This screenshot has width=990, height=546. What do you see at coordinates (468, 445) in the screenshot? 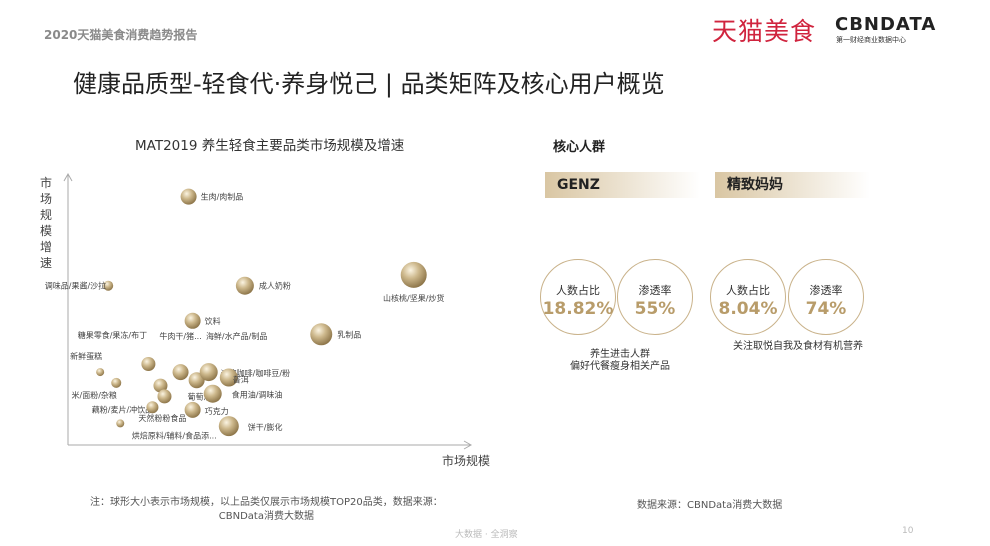
I see `x-axis-arrow` at bounding box center [468, 445].